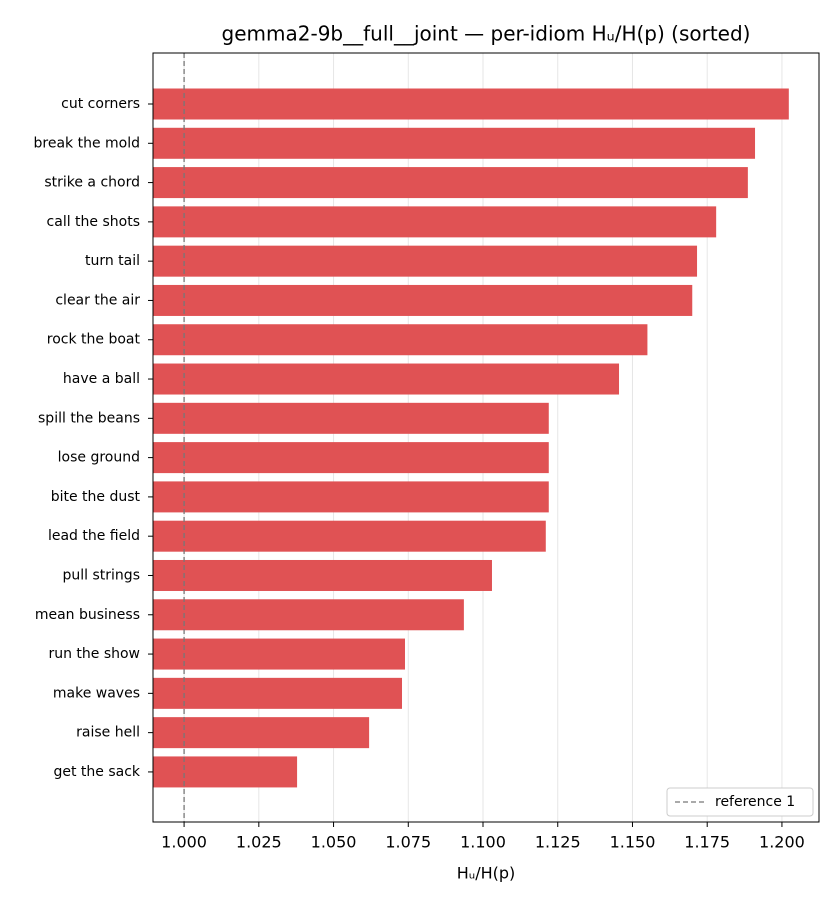 Image resolution: width=840 pixels, height=914 pixels. Describe the element at coordinates (94, 536) in the screenshot. I see `y-tick-label: lead the field` at that location.